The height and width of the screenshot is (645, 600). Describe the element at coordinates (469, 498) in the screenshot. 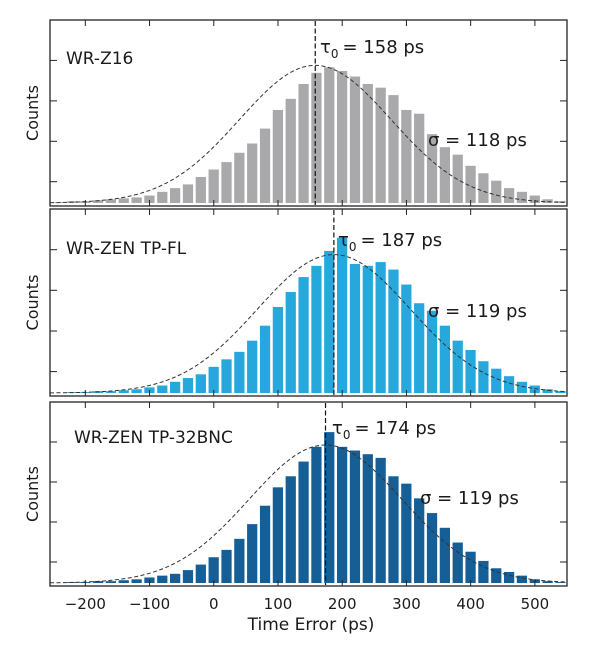

I see `sigma-annotation: σ = 119 ps` at that location.